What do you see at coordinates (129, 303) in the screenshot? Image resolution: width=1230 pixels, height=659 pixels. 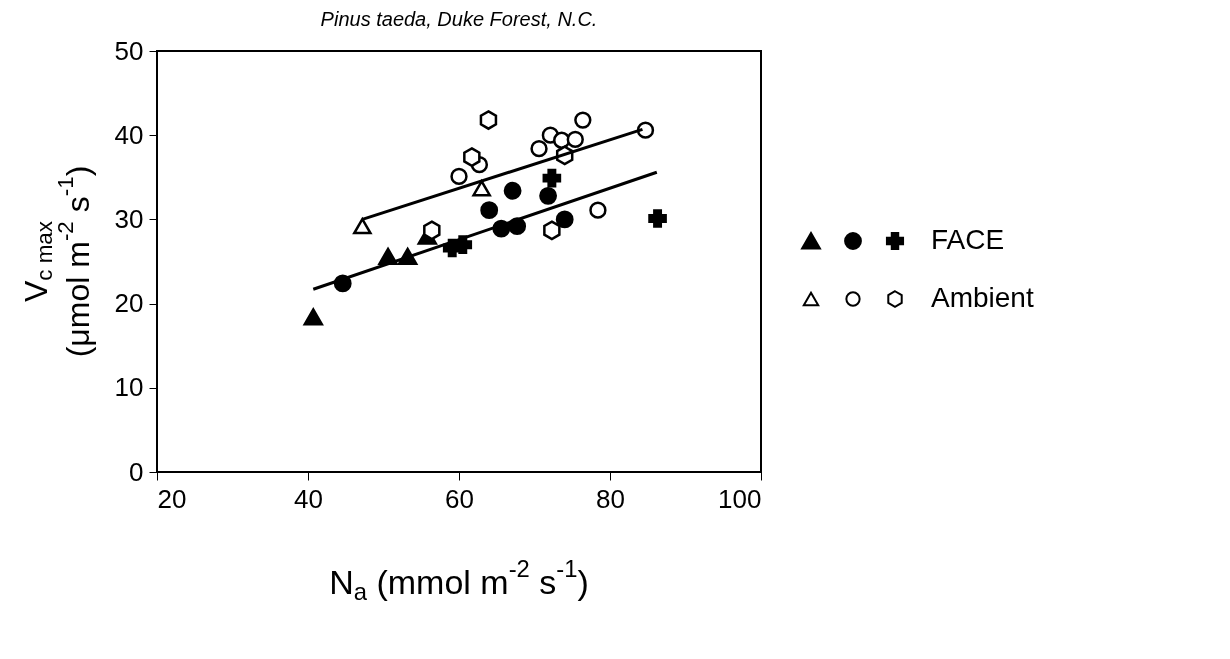 I see `y-tick-label: 20` at bounding box center [129, 303].